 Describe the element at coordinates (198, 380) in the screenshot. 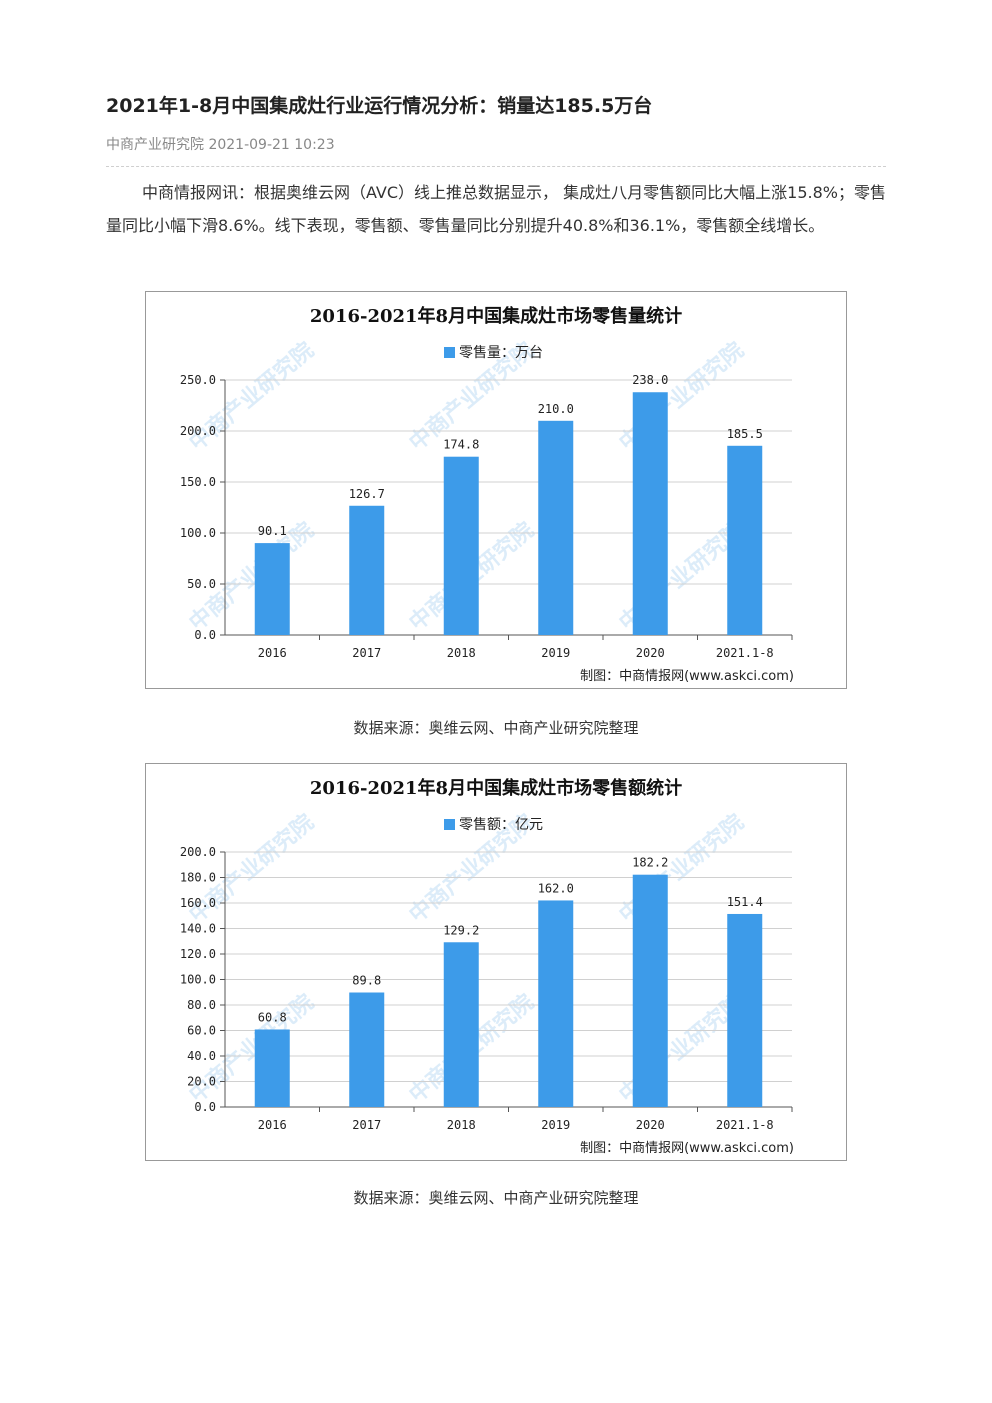

I see `y-tick-label: 250.0` at that location.